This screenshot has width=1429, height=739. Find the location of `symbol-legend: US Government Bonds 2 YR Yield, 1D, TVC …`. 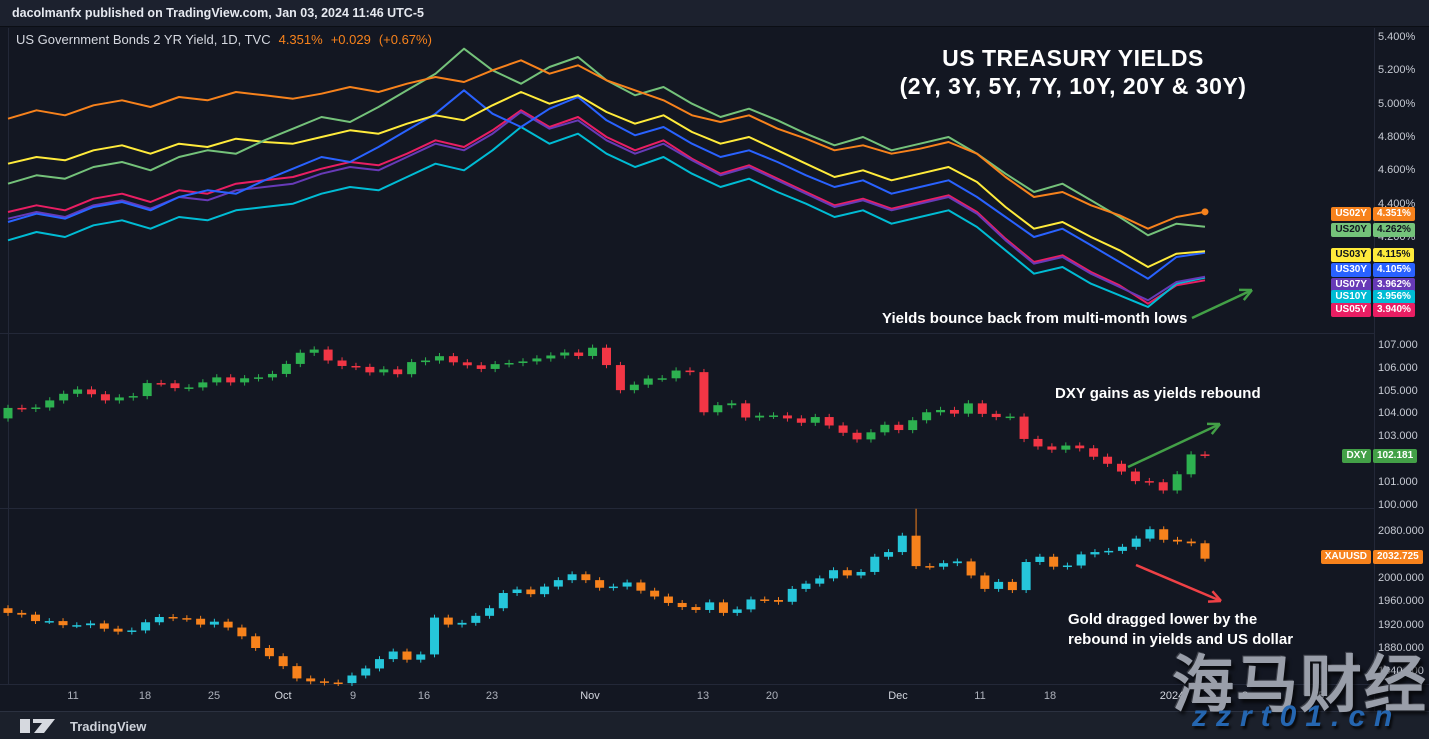

symbol-legend: US Government Bonds 2 YR Yield, 1D, TVC … is located at coordinates (224, 39).